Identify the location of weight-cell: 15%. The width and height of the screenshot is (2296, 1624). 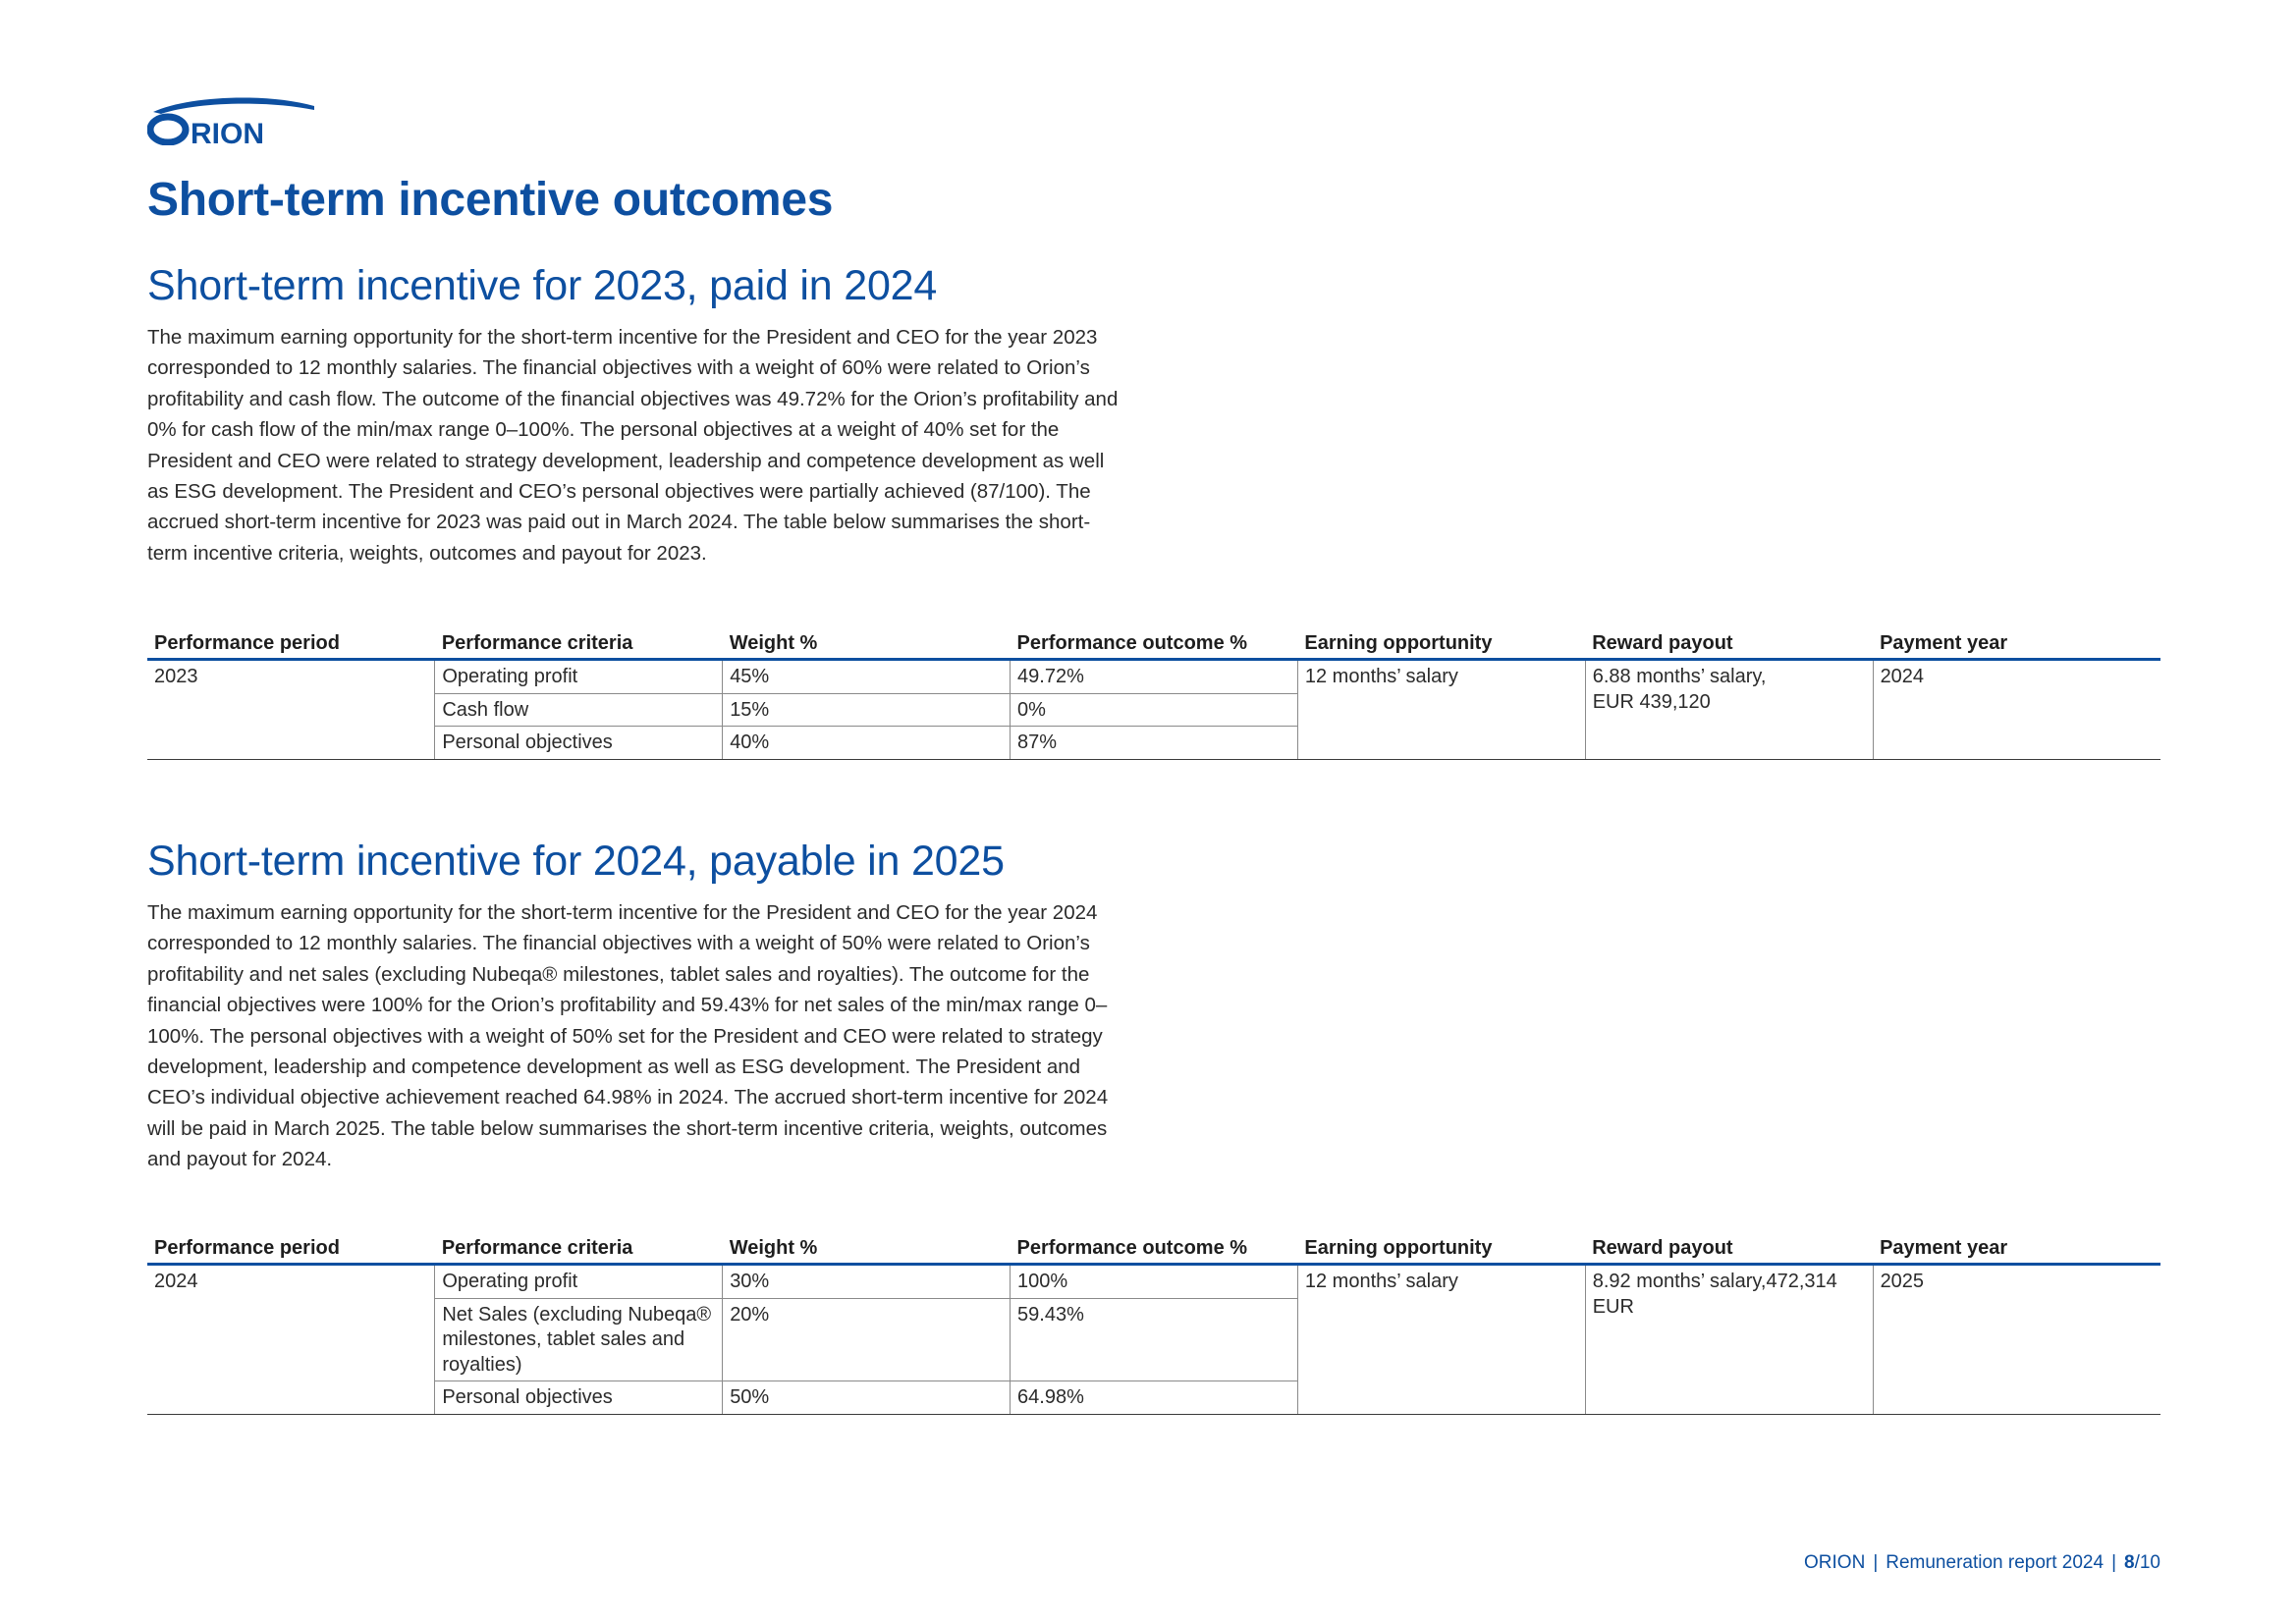
(866, 709).